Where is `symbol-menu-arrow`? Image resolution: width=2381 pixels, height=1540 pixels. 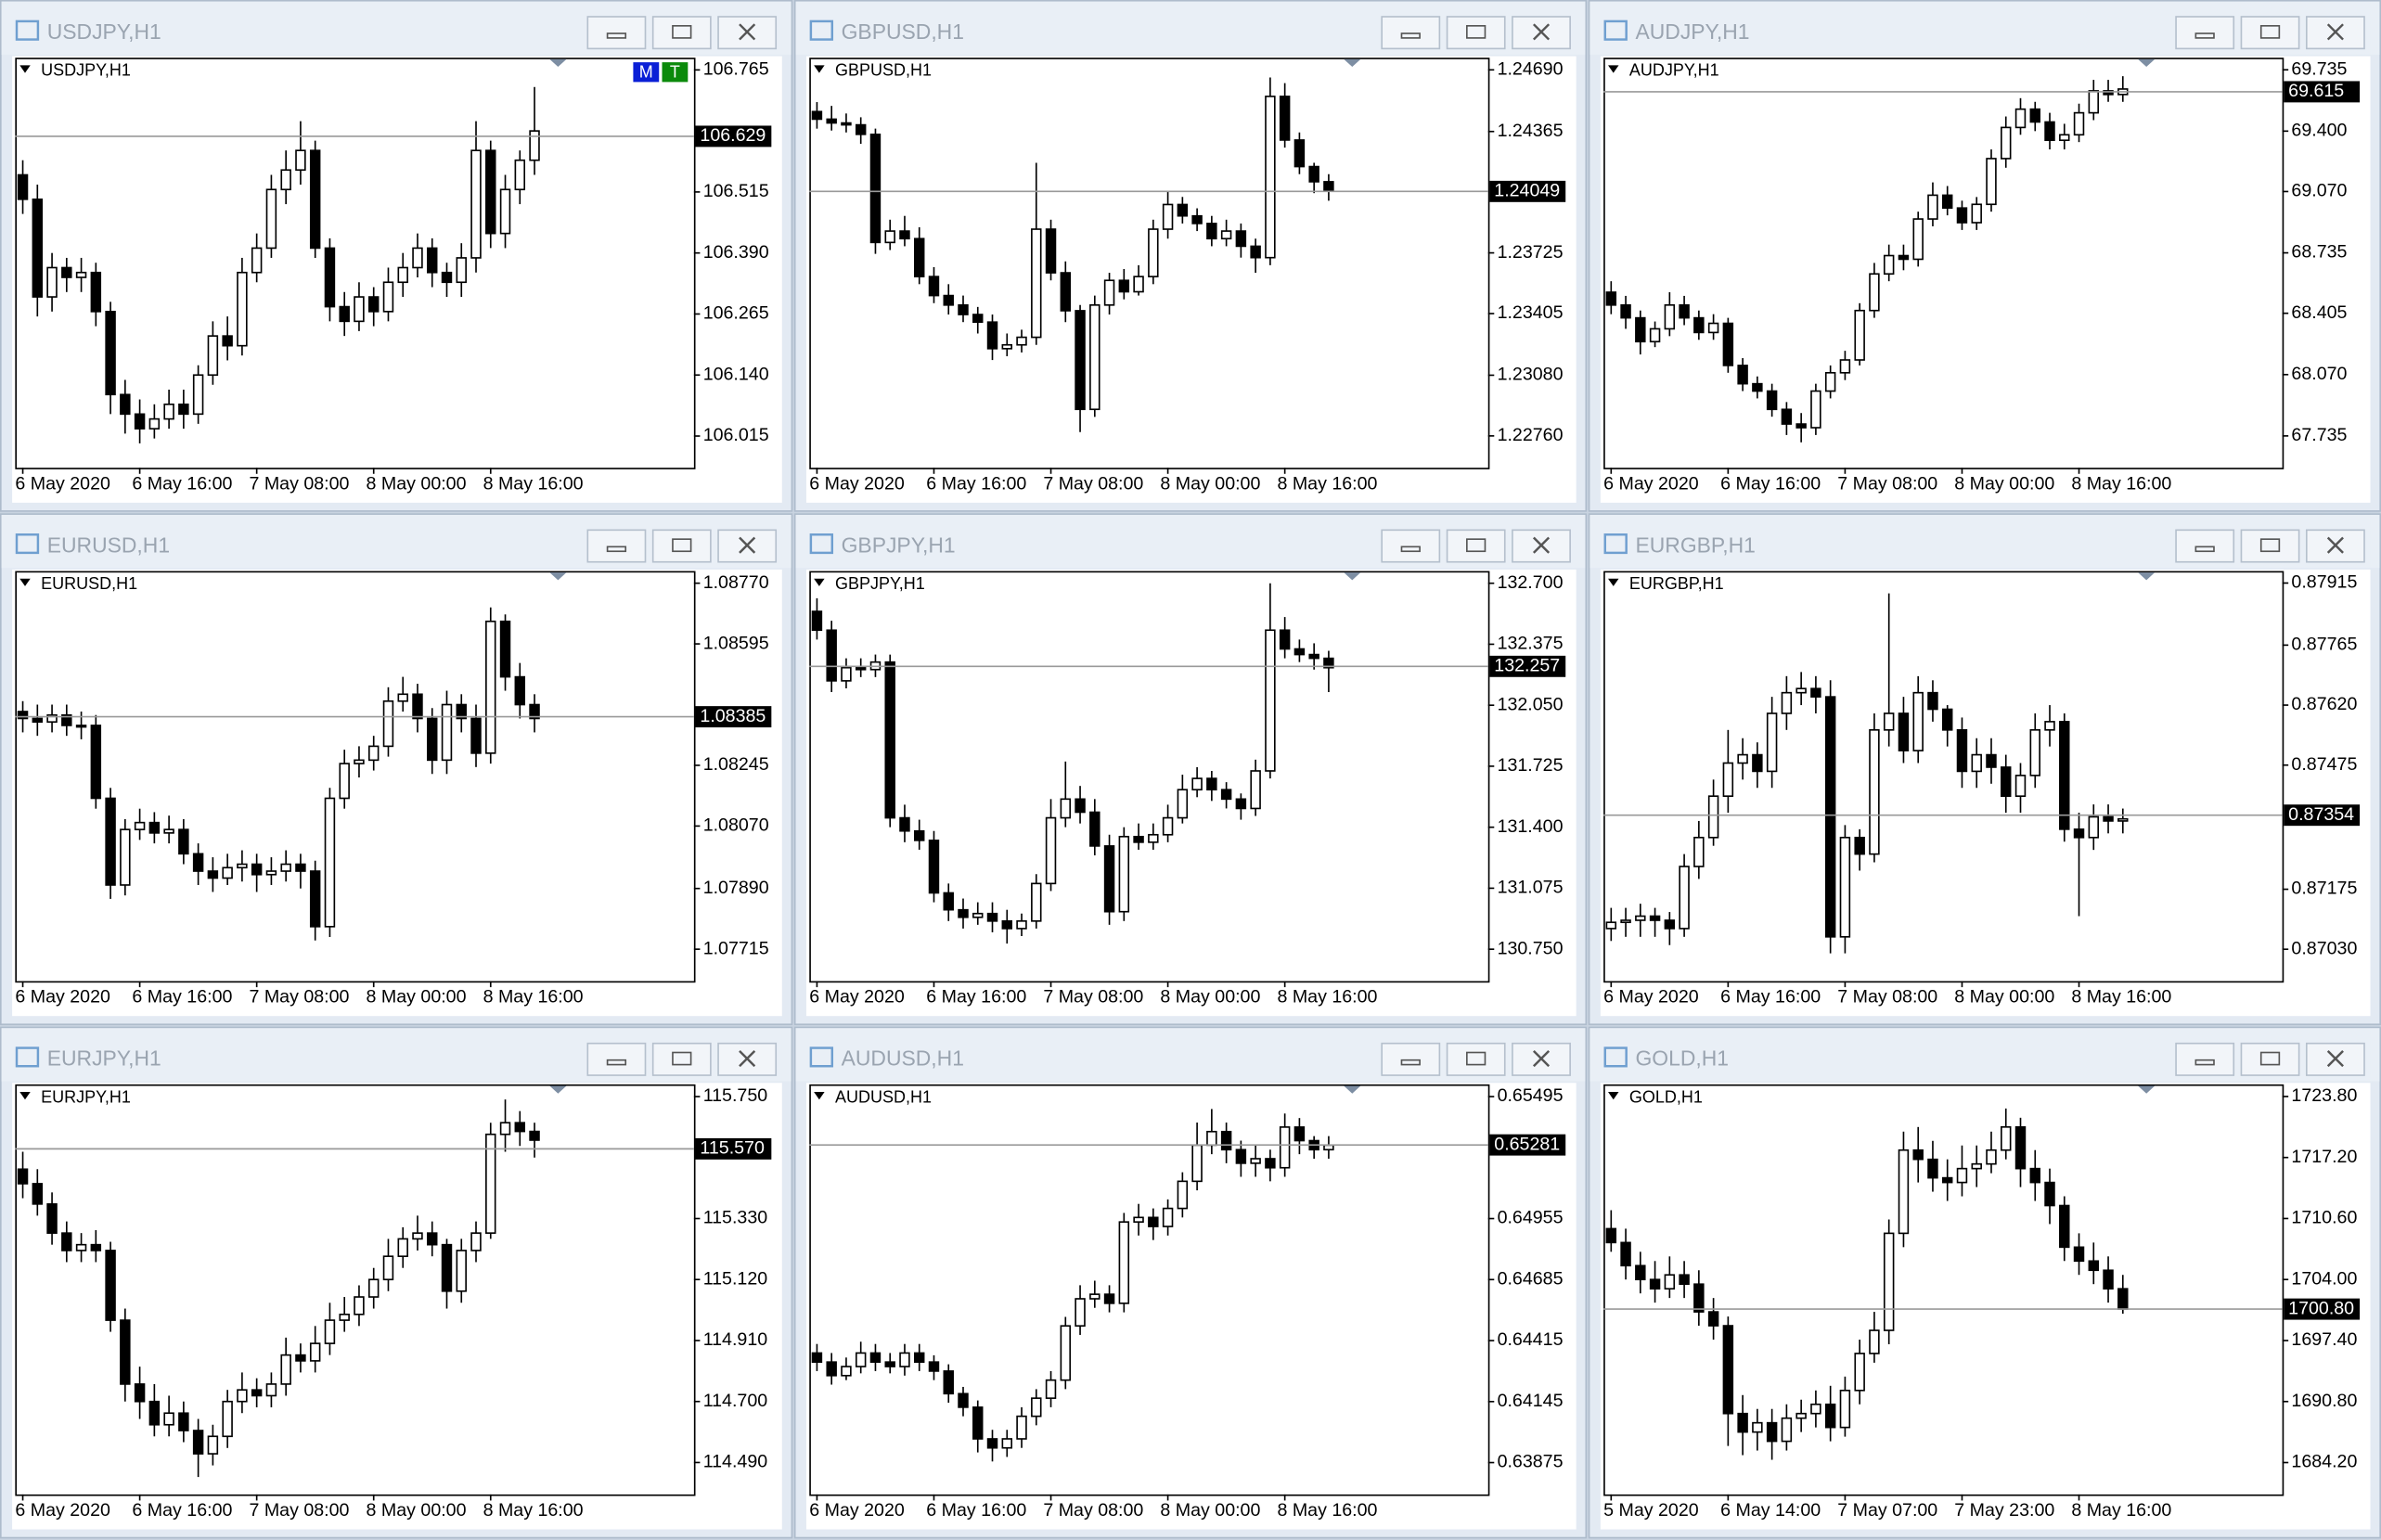 symbol-menu-arrow is located at coordinates (1613, 1096).